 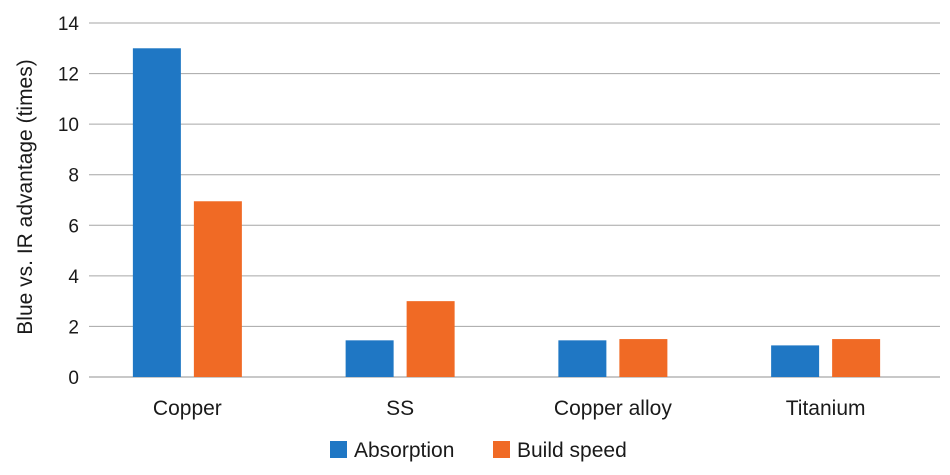 What do you see at coordinates (73, 277) in the screenshot?
I see `y-tick-label: 4` at bounding box center [73, 277].